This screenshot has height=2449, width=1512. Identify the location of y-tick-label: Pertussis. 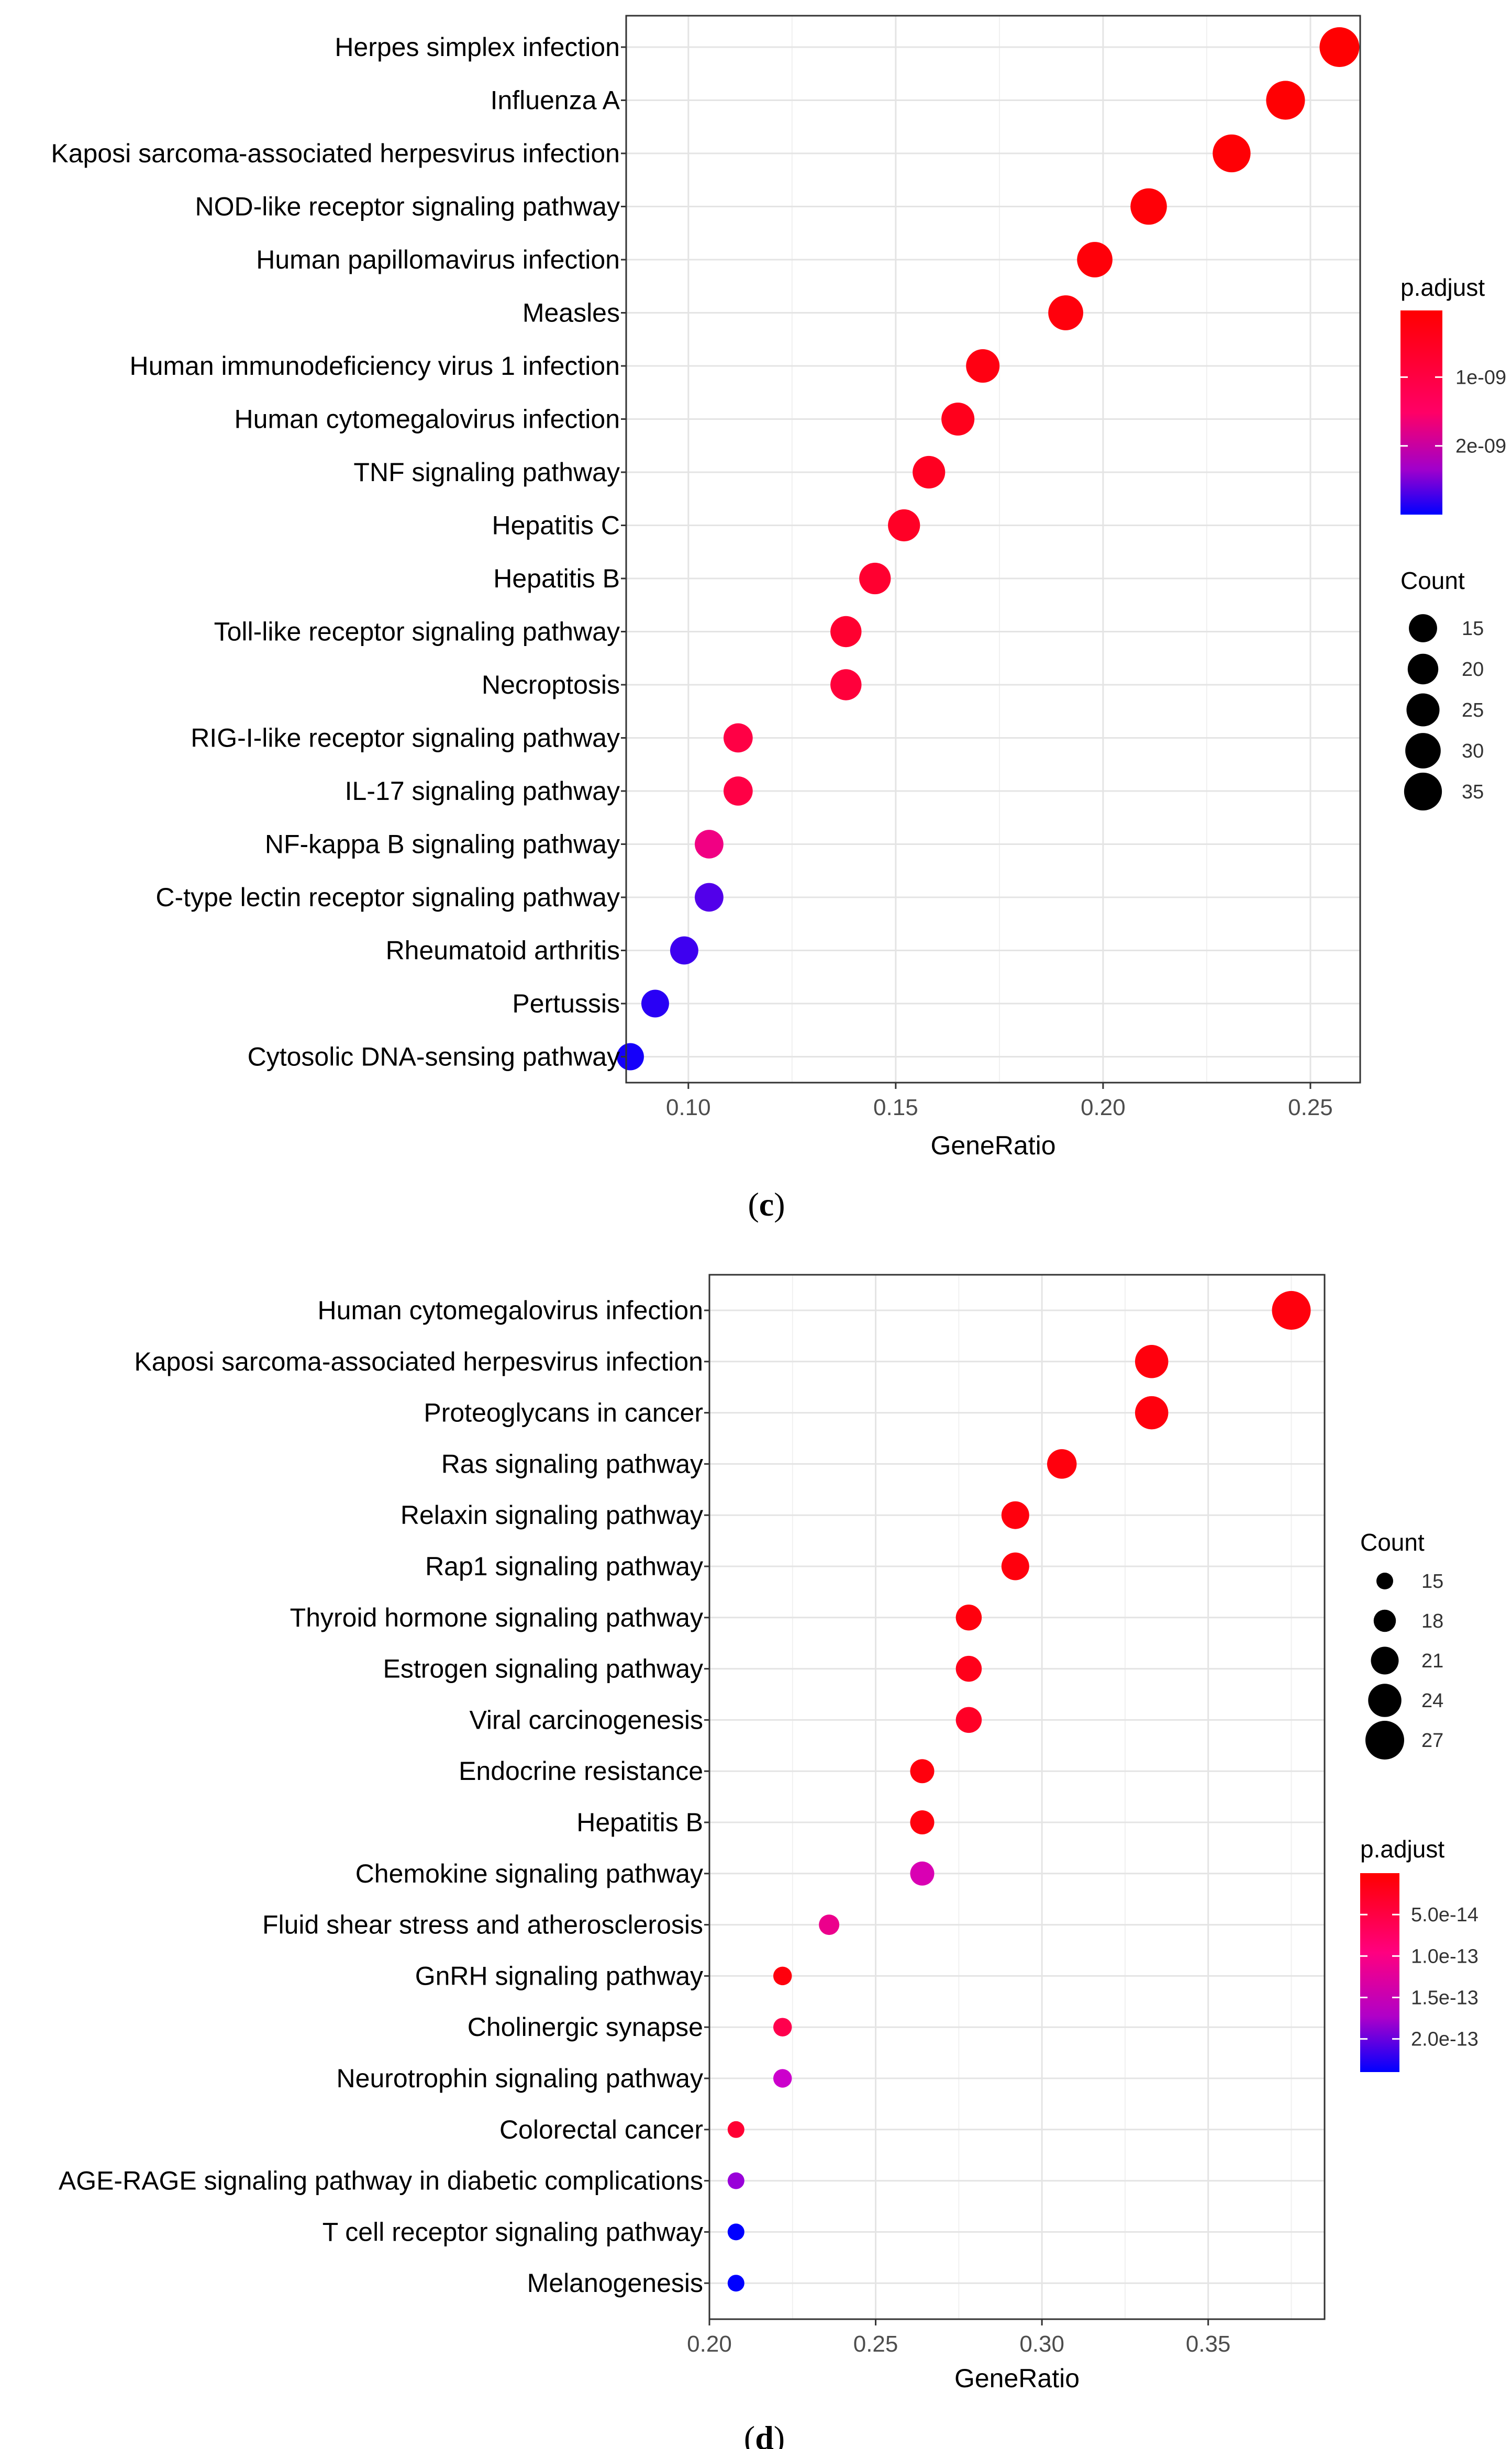
(566, 1003).